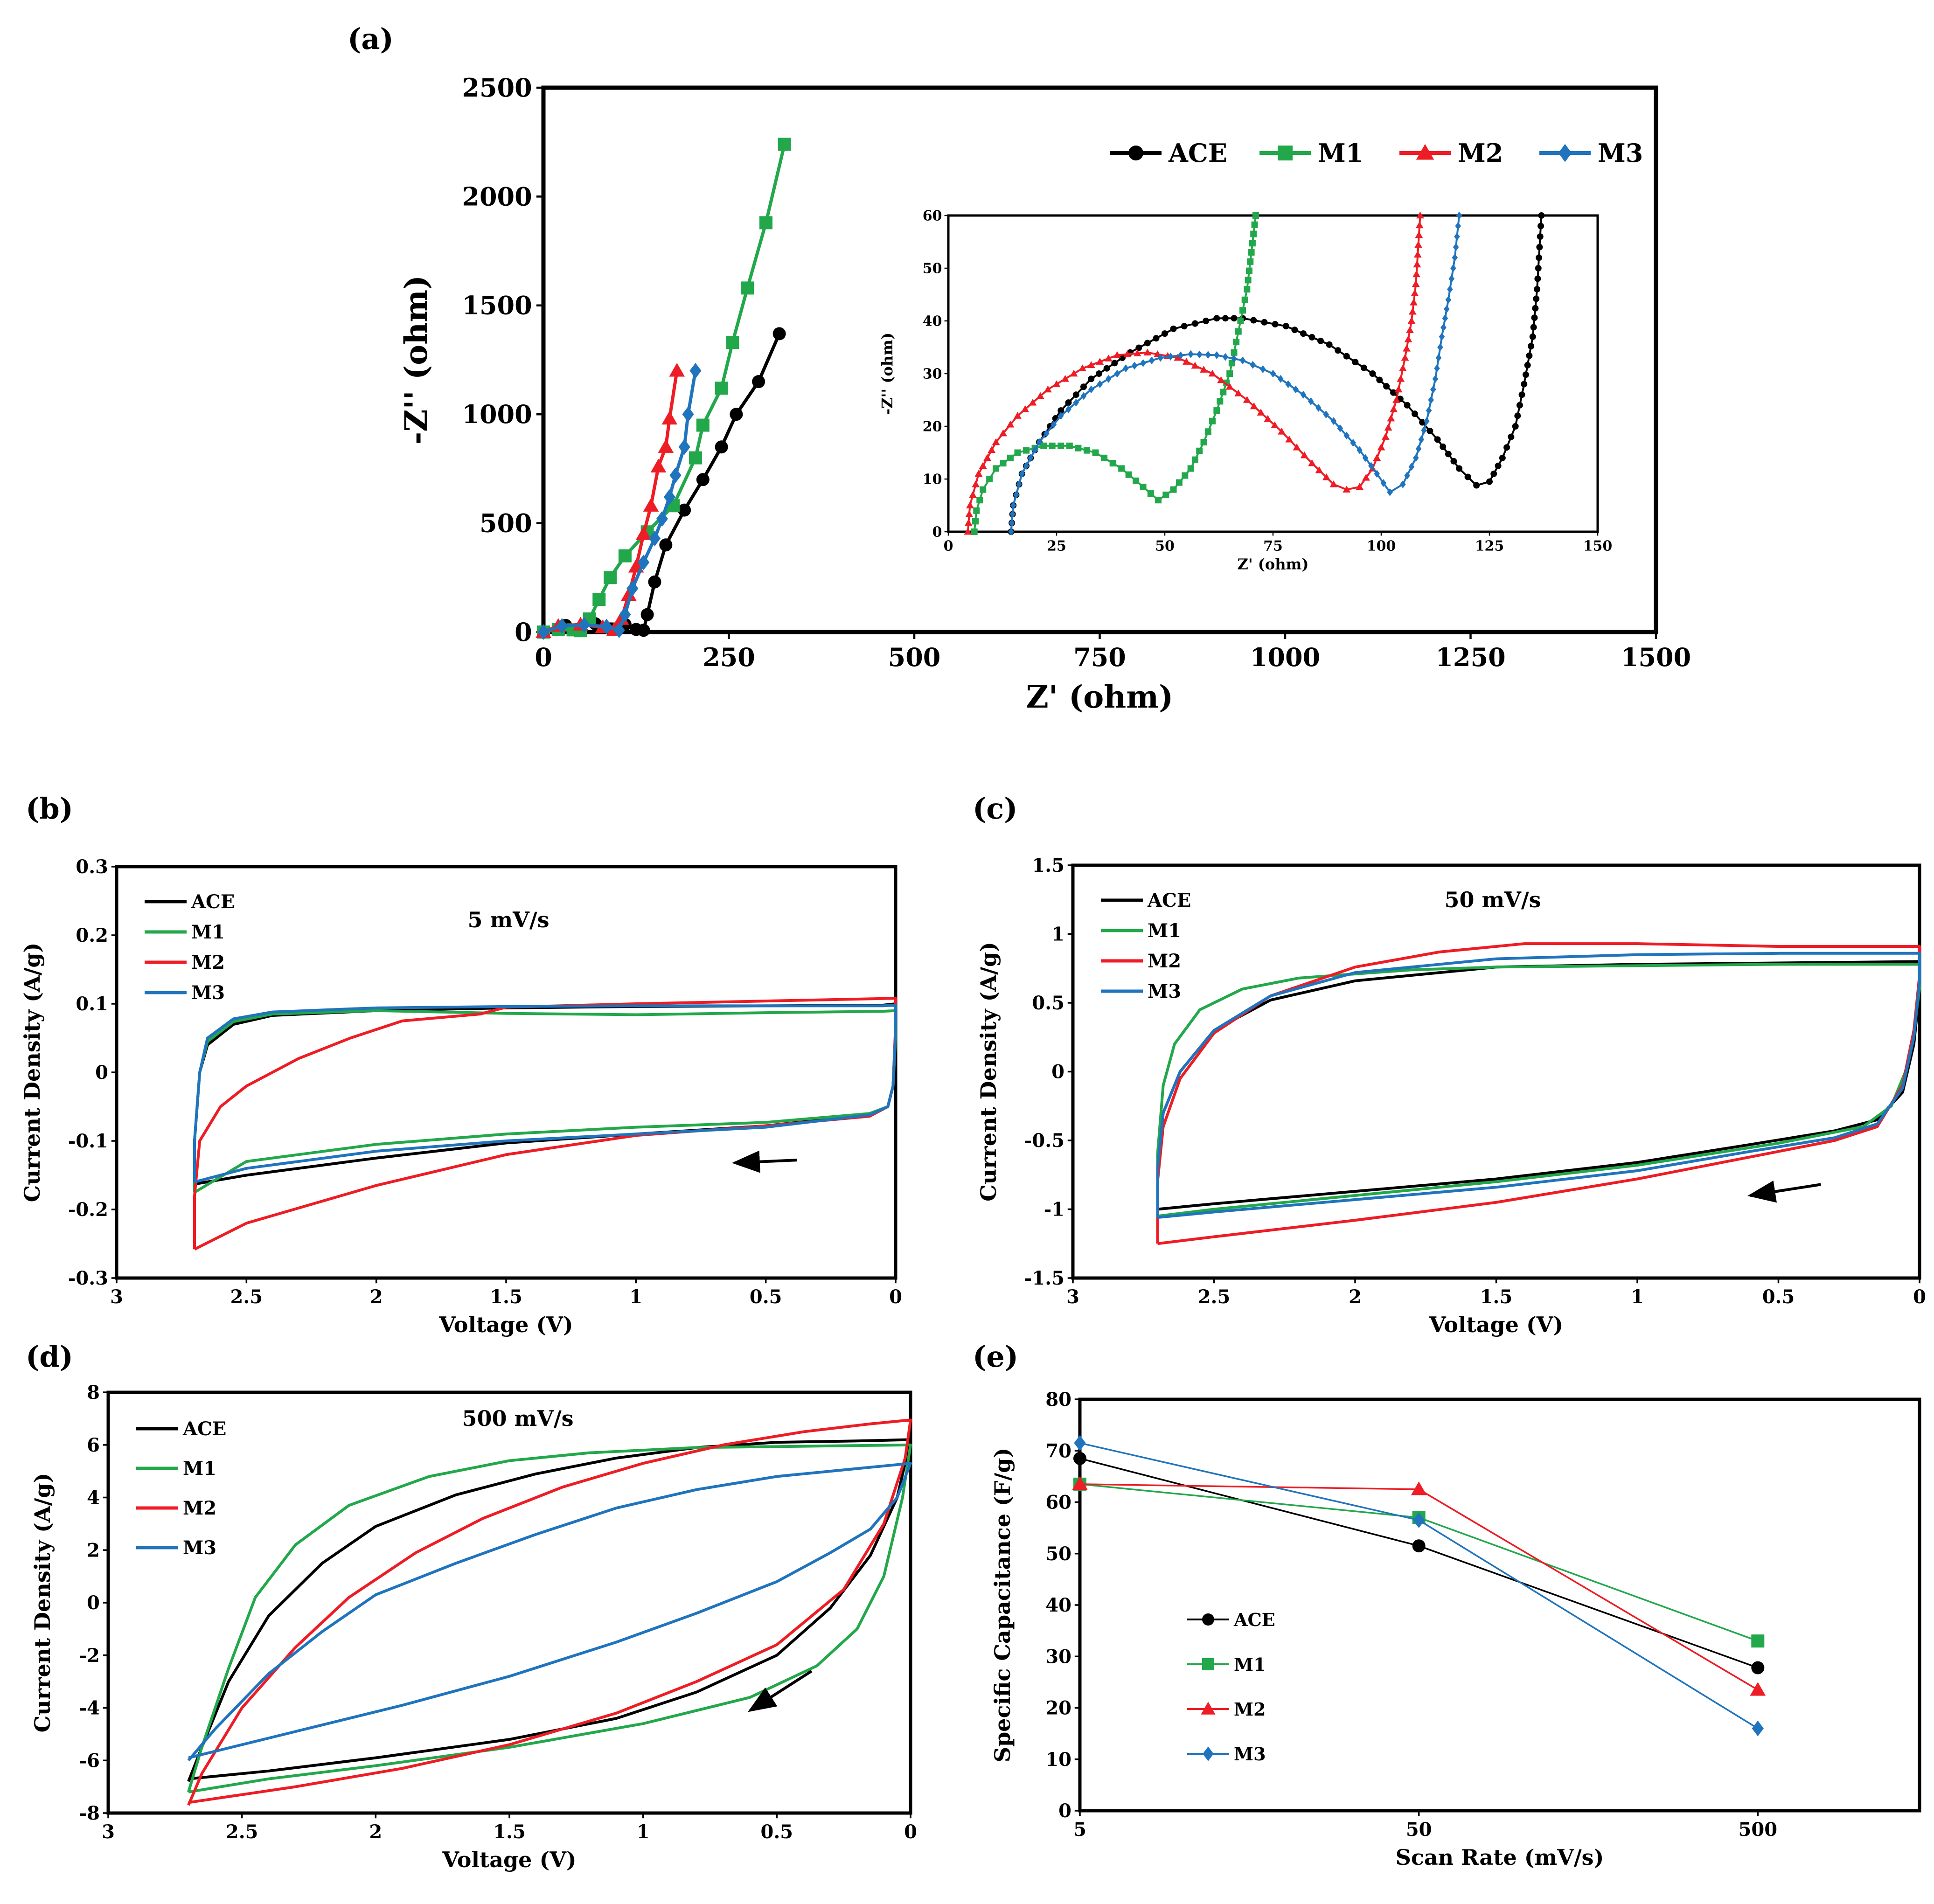 The width and height of the screenshot is (1934, 1904). Describe the element at coordinates (1496, 1324) in the screenshot. I see `x-axis-title: Voltage (V)` at that location.